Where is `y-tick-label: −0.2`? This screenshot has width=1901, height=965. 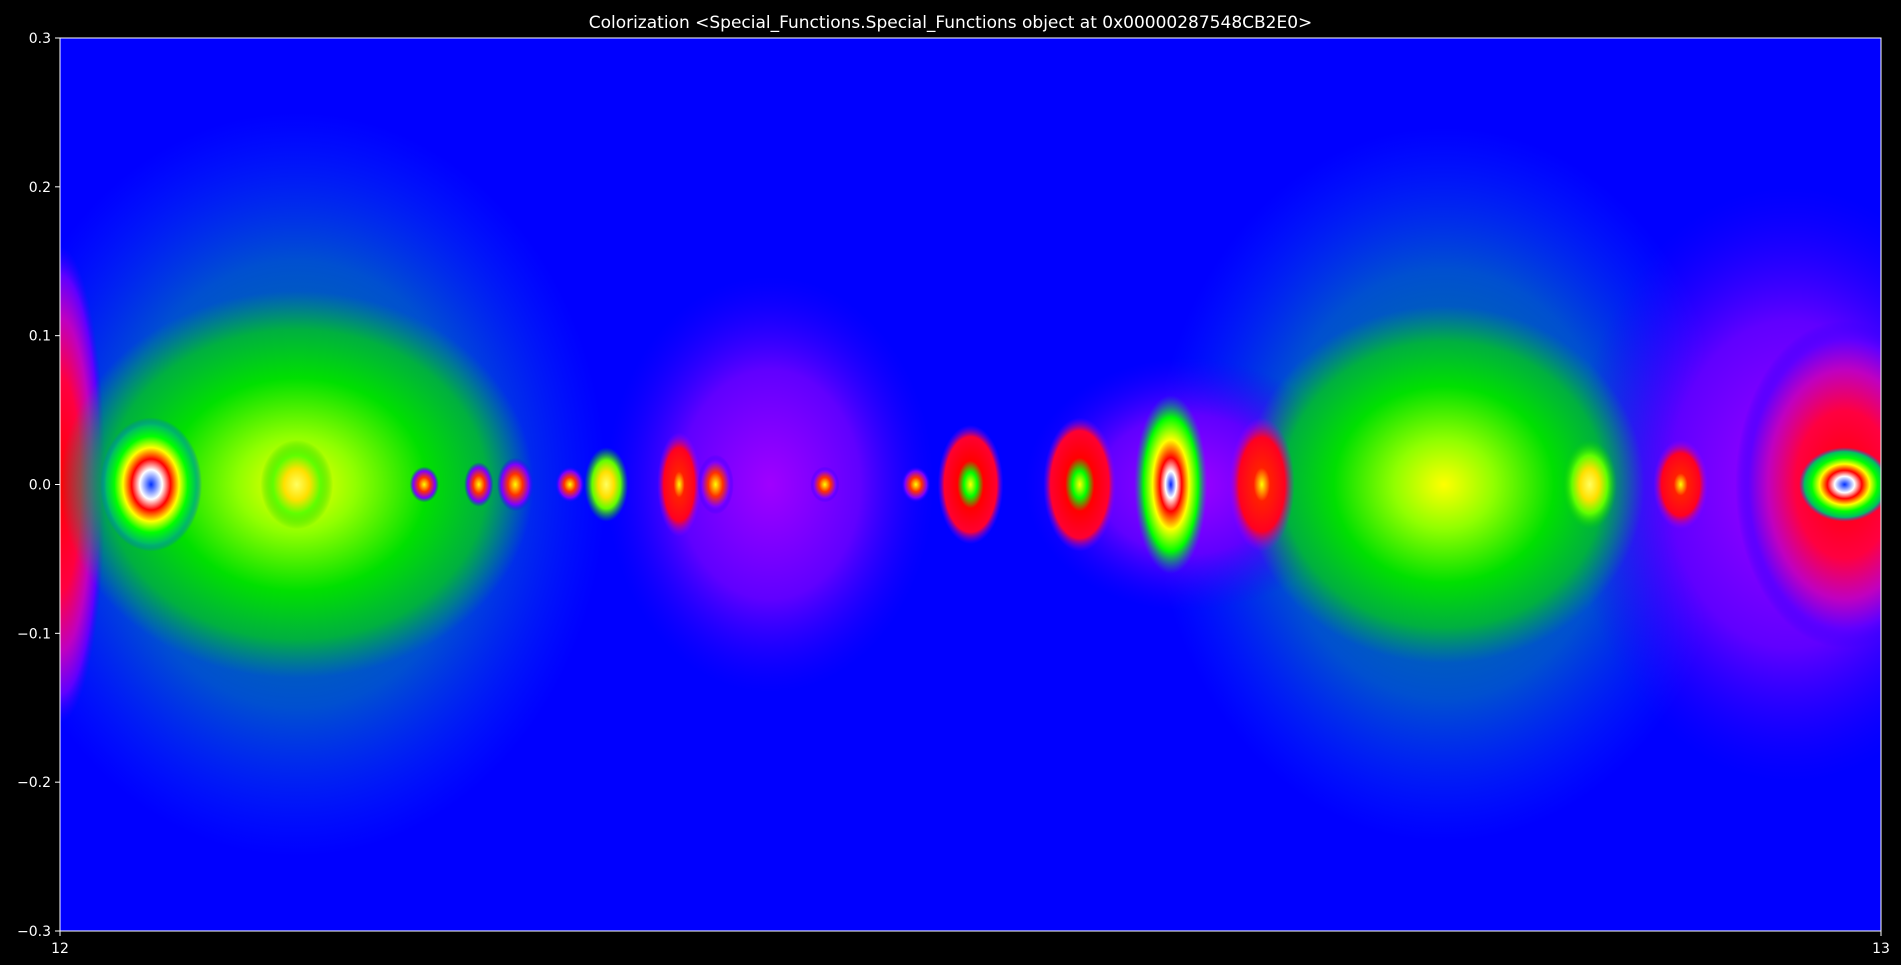 y-tick-label: −0.2 is located at coordinates (34, 783).